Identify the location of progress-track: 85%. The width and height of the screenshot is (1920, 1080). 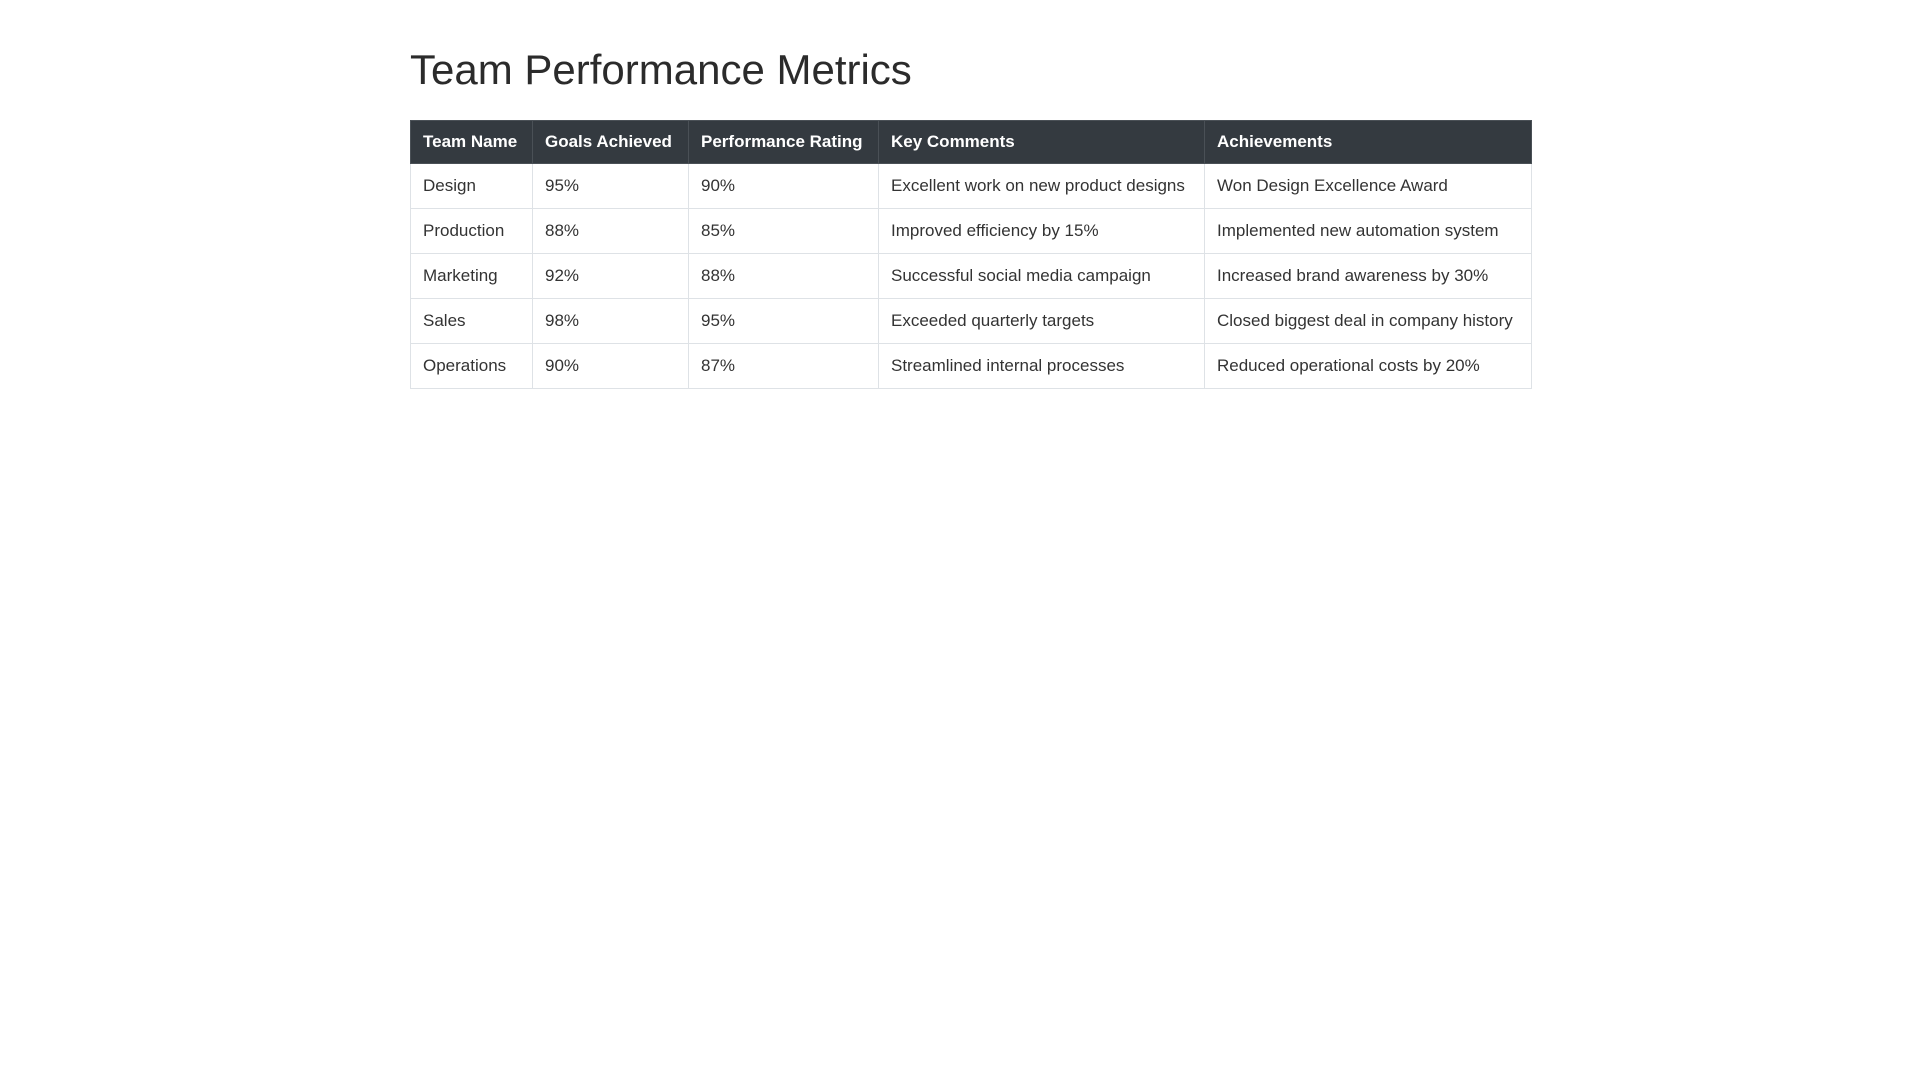
(783, 231).